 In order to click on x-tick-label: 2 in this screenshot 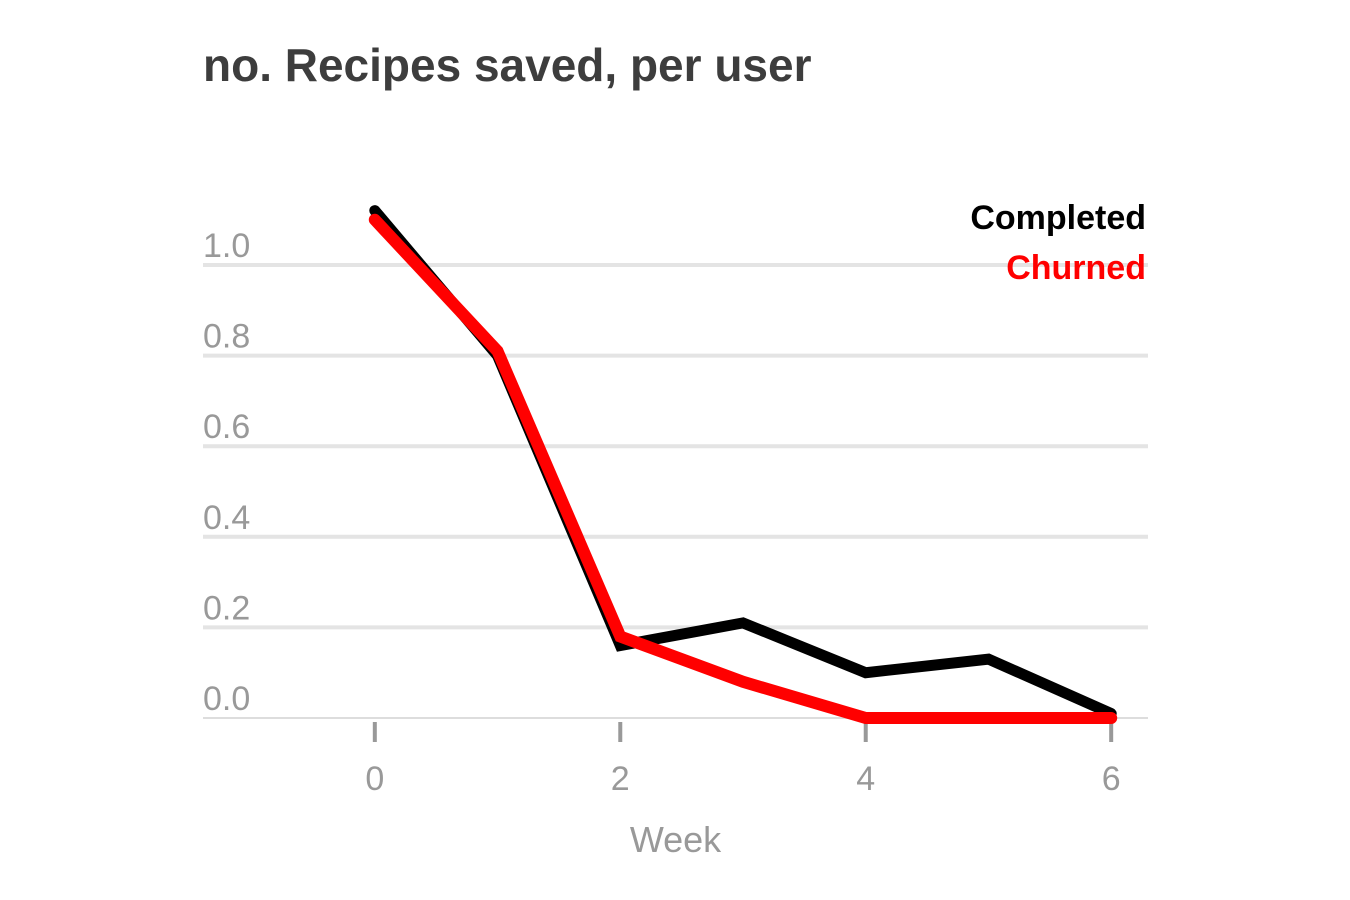, I will do `click(620, 779)`.